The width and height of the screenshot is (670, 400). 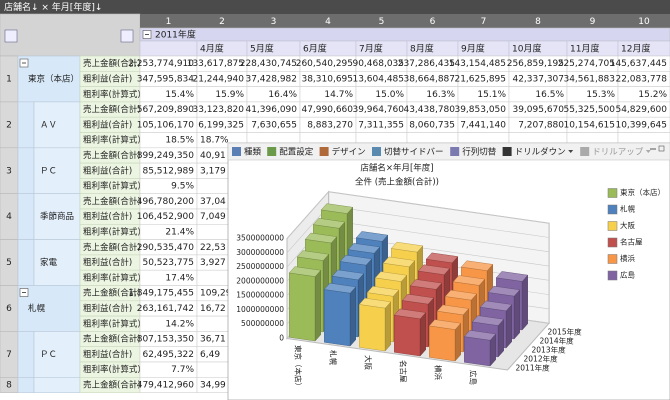 What do you see at coordinates (253, 152) in the screenshot?
I see `toolbar-label: 種類` at bounding box center [253, 152].